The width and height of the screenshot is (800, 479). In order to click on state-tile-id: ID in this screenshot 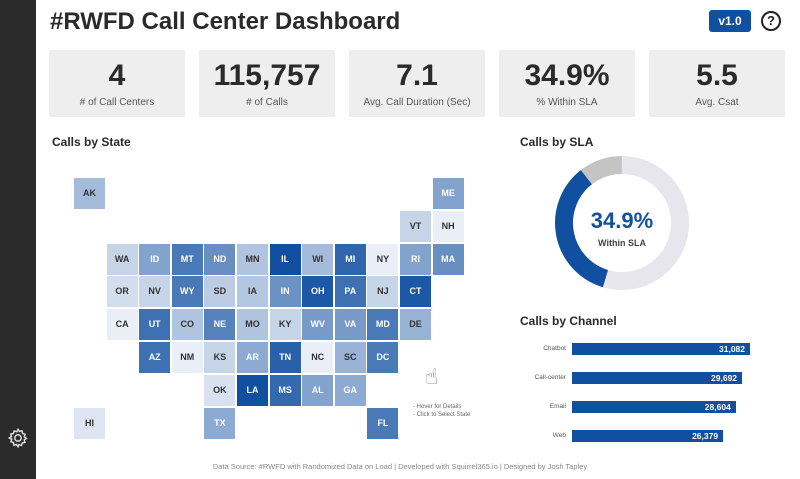, I will do `click(155, 259)`.